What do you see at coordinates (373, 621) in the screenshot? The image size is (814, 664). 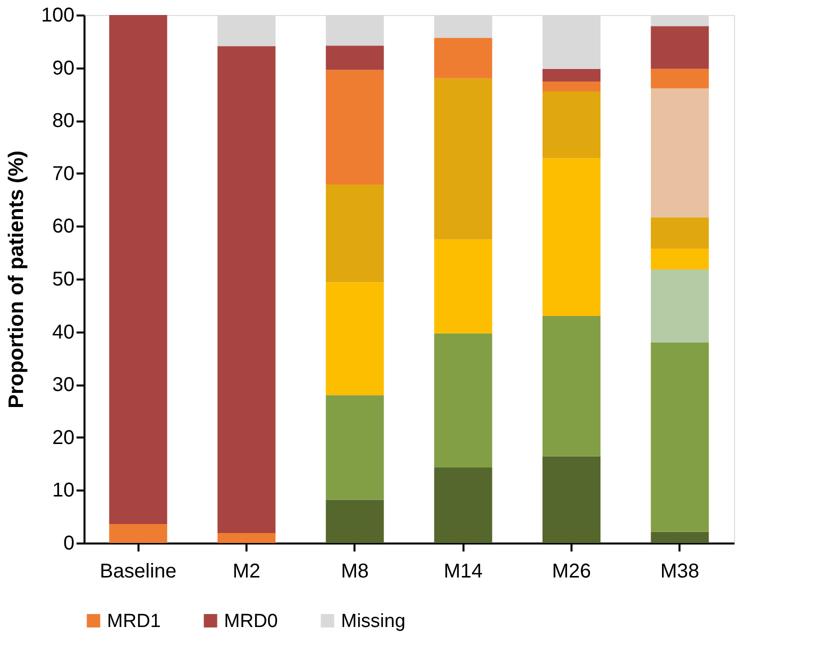 I see `legend-label: Missing` at bounding box center [373, 621].